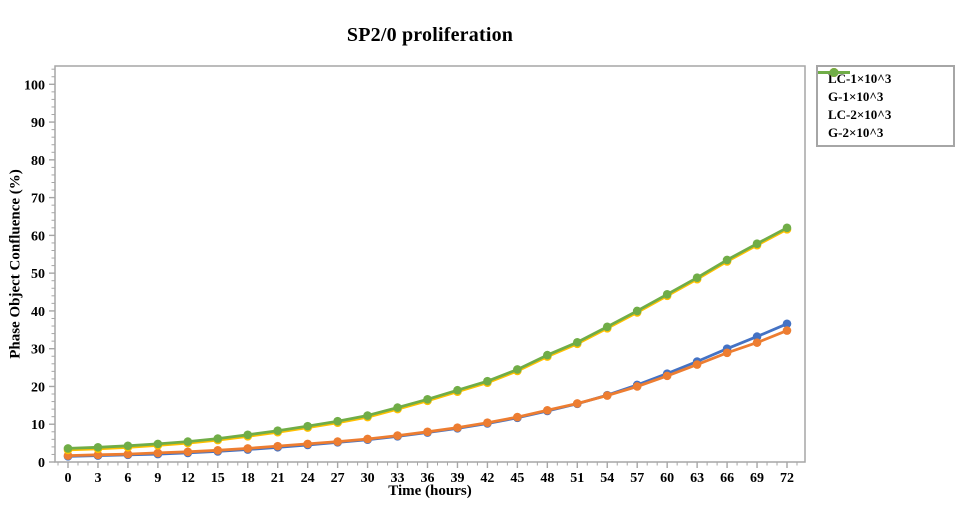  I want to click on x-tick-label: 18, so click(248, 478).